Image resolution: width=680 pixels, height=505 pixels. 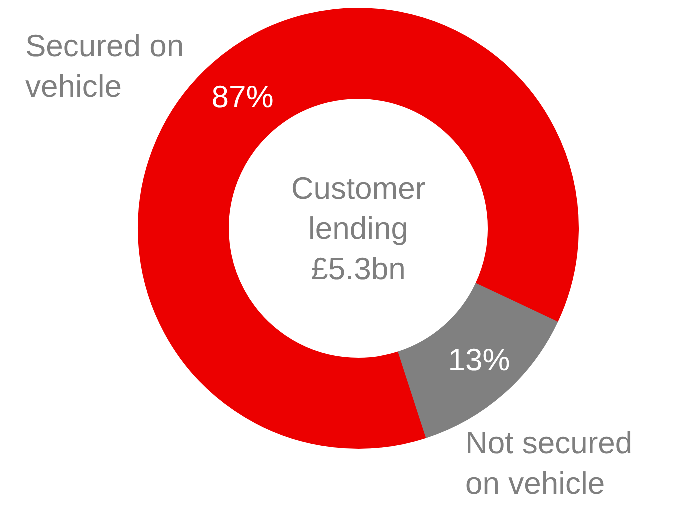 What do you see at coordinates (243, 97) in the screenshot?
I see `data-label: 87%` at bounding box center [243, 97].